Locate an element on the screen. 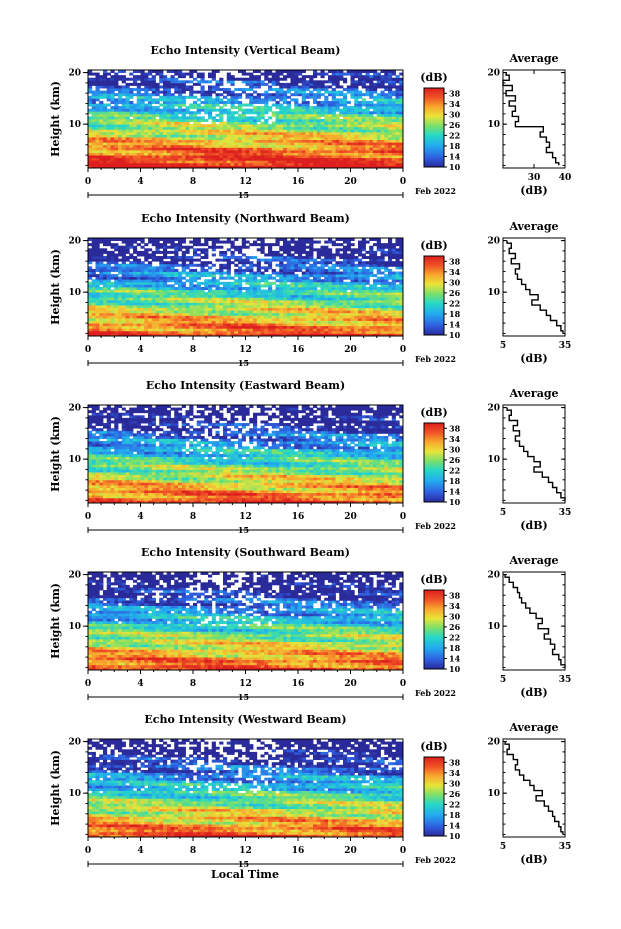 The height and width of the screenshot is (929, 621). colorbar is located at coordinates (434, 127).